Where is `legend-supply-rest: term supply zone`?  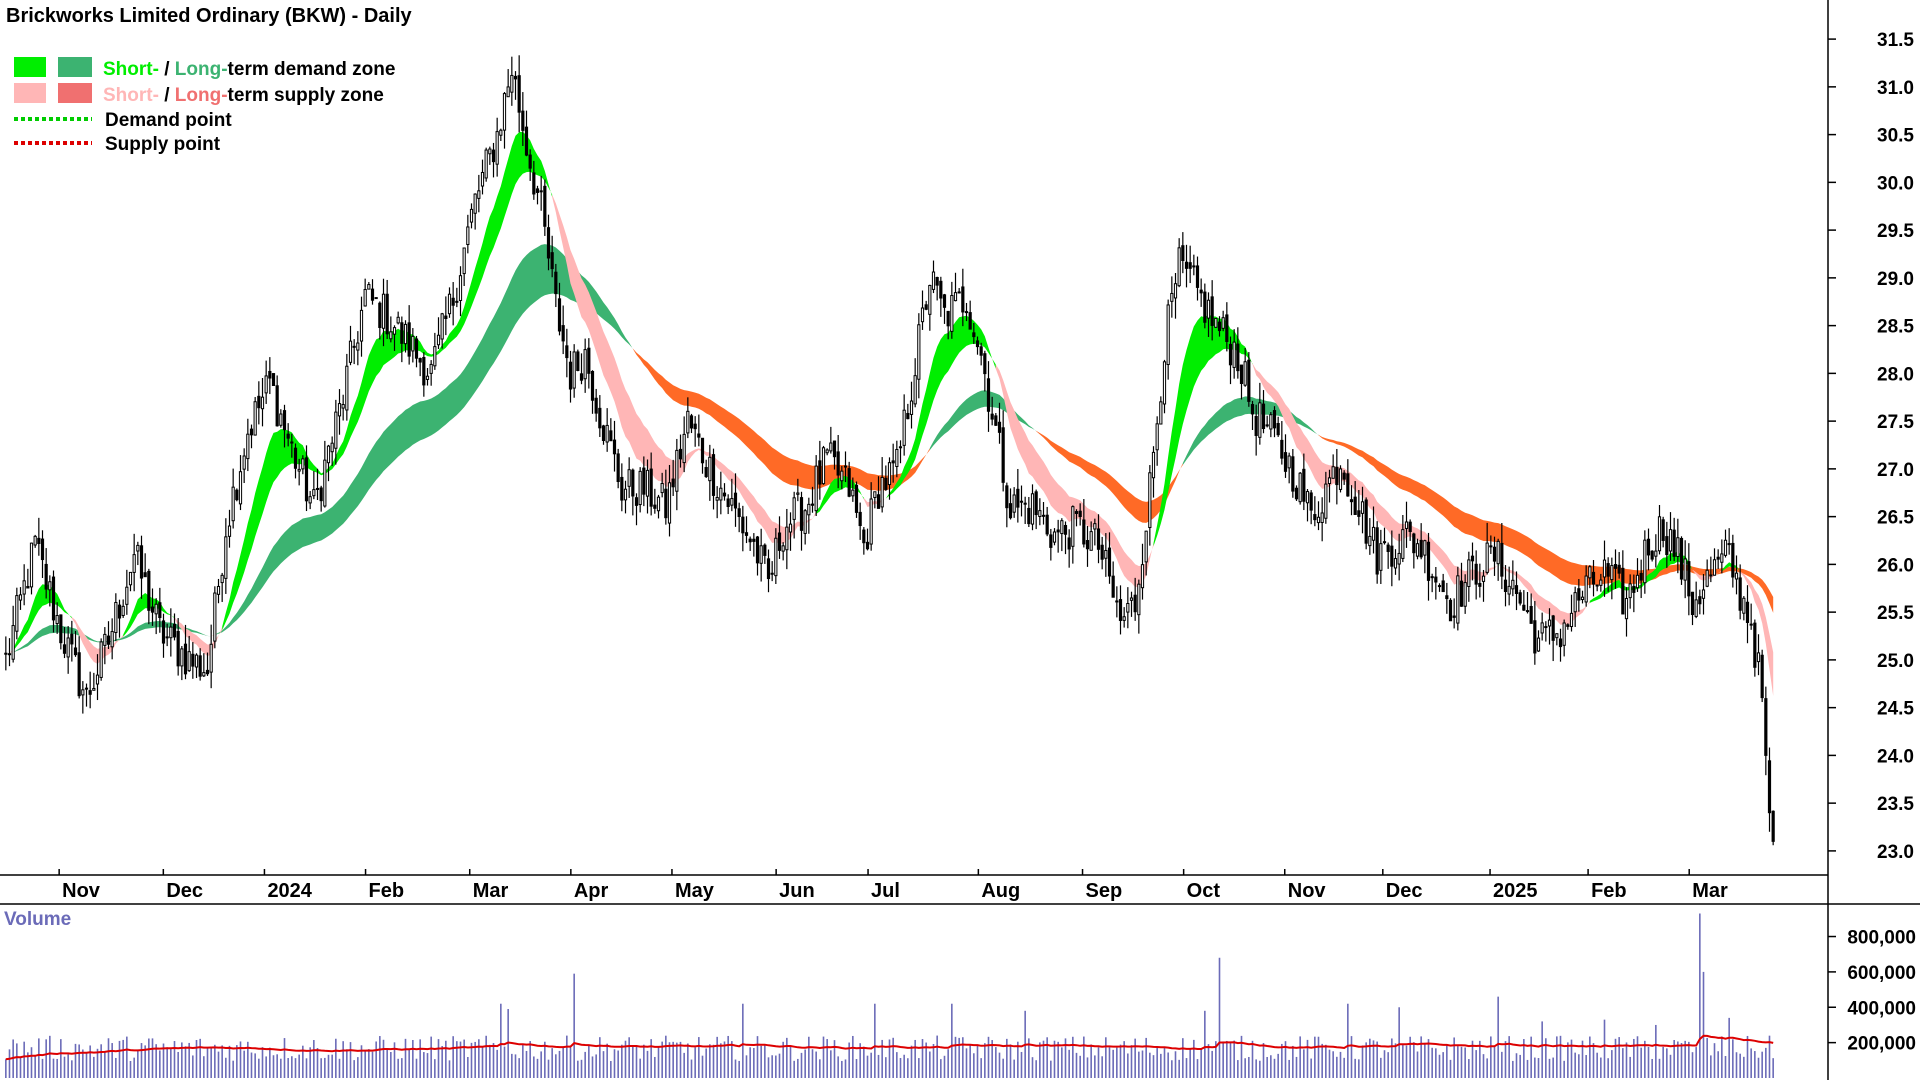
legend-supply-rest: term supply zone is located at coordinates (306, 95).